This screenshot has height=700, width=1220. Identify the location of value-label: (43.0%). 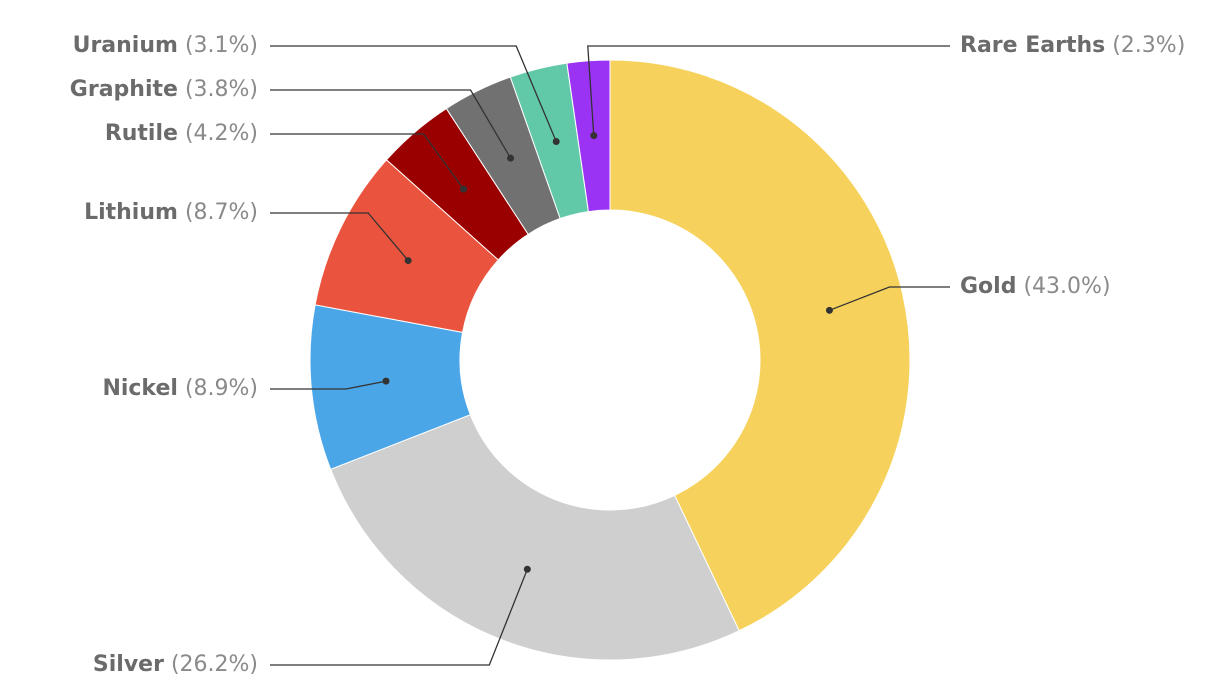
(1066, 286).